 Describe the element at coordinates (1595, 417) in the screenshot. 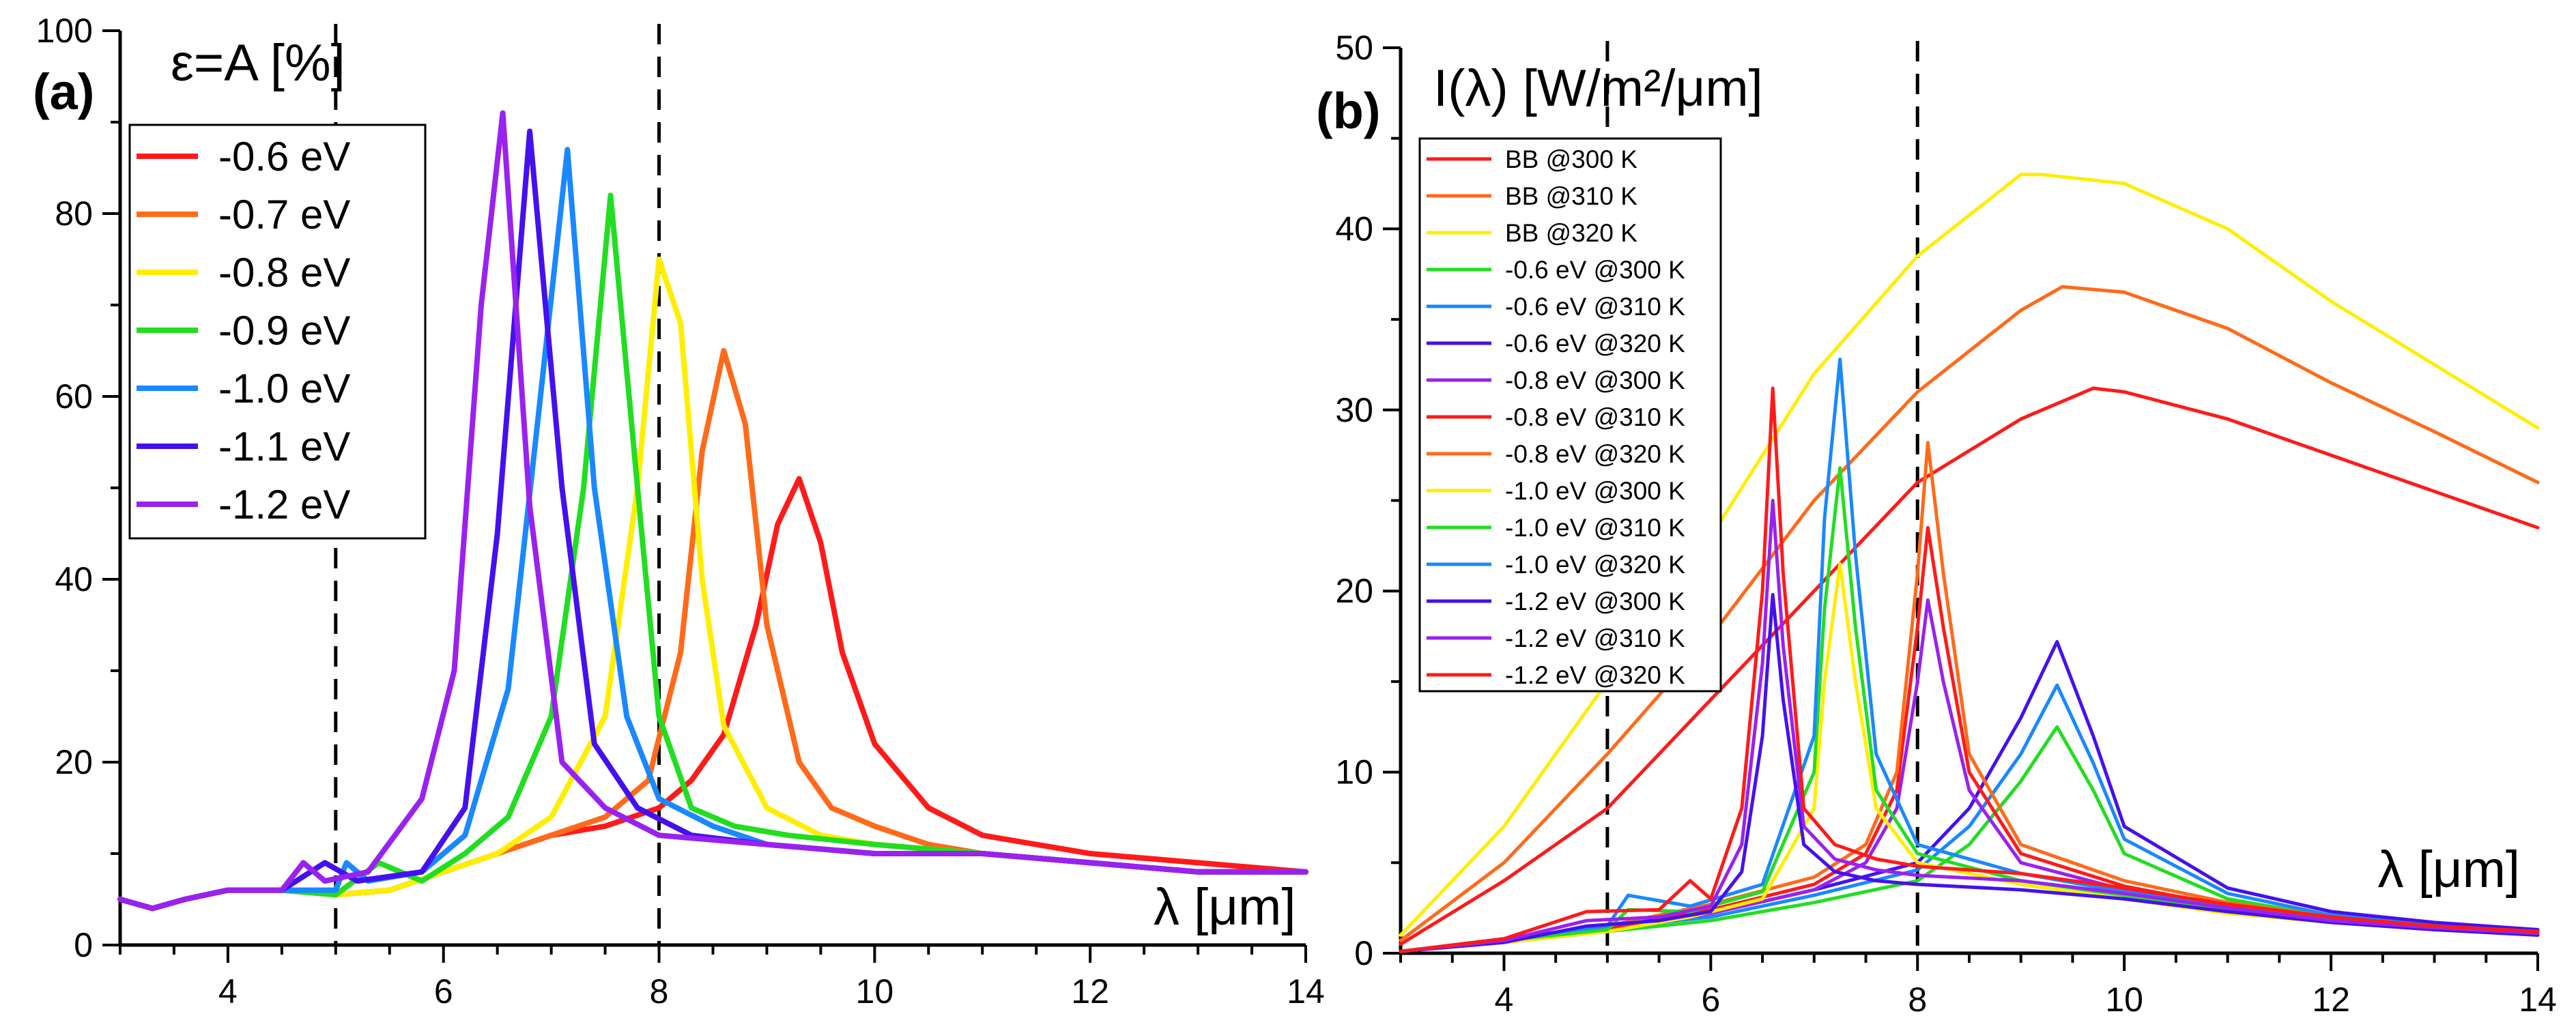

I see `legend-label: -0.8 eV @310 K` at that location.